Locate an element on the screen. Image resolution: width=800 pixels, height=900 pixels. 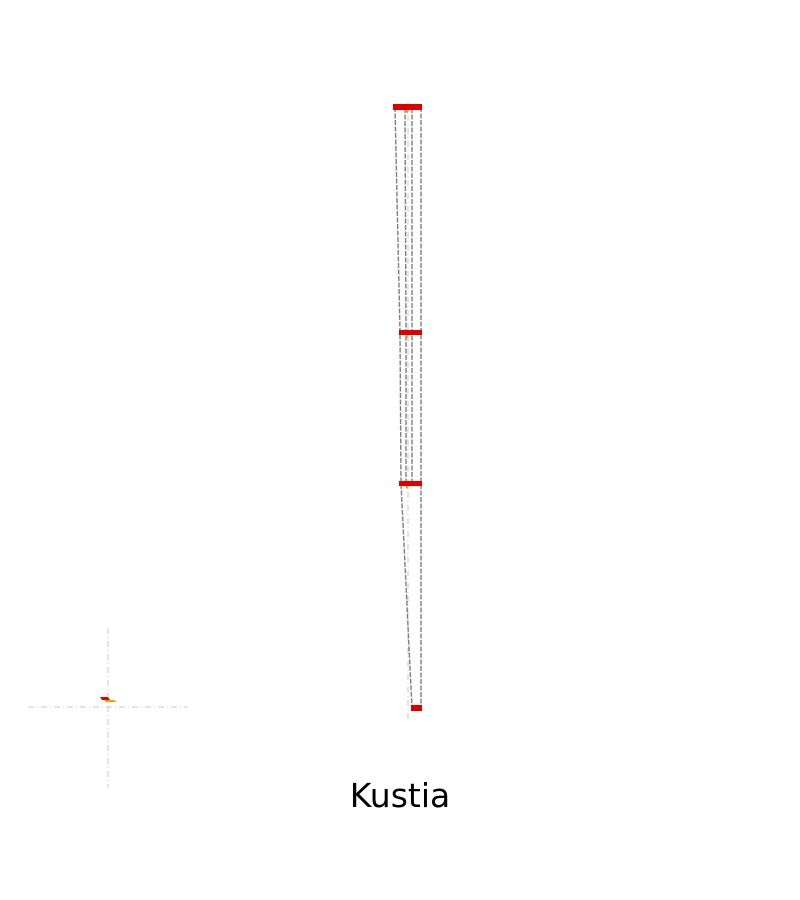
section-marker-upper is located at coordinates (410, 332).